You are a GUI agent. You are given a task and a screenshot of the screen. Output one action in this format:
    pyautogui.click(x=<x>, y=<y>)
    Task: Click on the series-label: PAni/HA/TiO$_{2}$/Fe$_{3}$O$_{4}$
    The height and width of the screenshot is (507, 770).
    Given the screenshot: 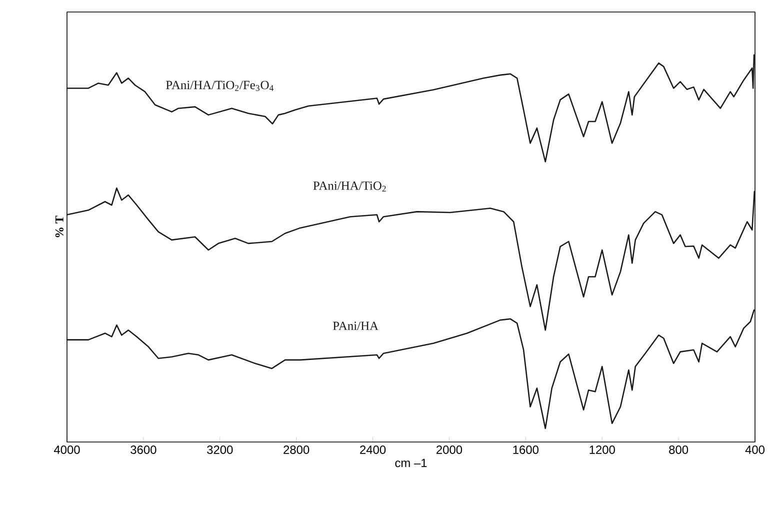 What is the action you would take?
    pyautogui.click(x=220, y=85)
    